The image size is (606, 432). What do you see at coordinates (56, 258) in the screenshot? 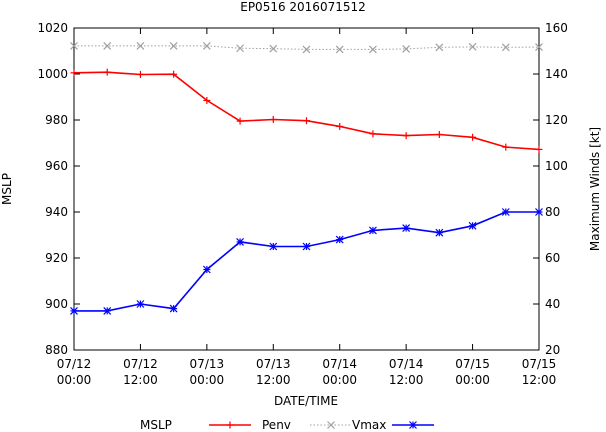
I see `y-tick-label: 920` at bounding box center [56, 258].